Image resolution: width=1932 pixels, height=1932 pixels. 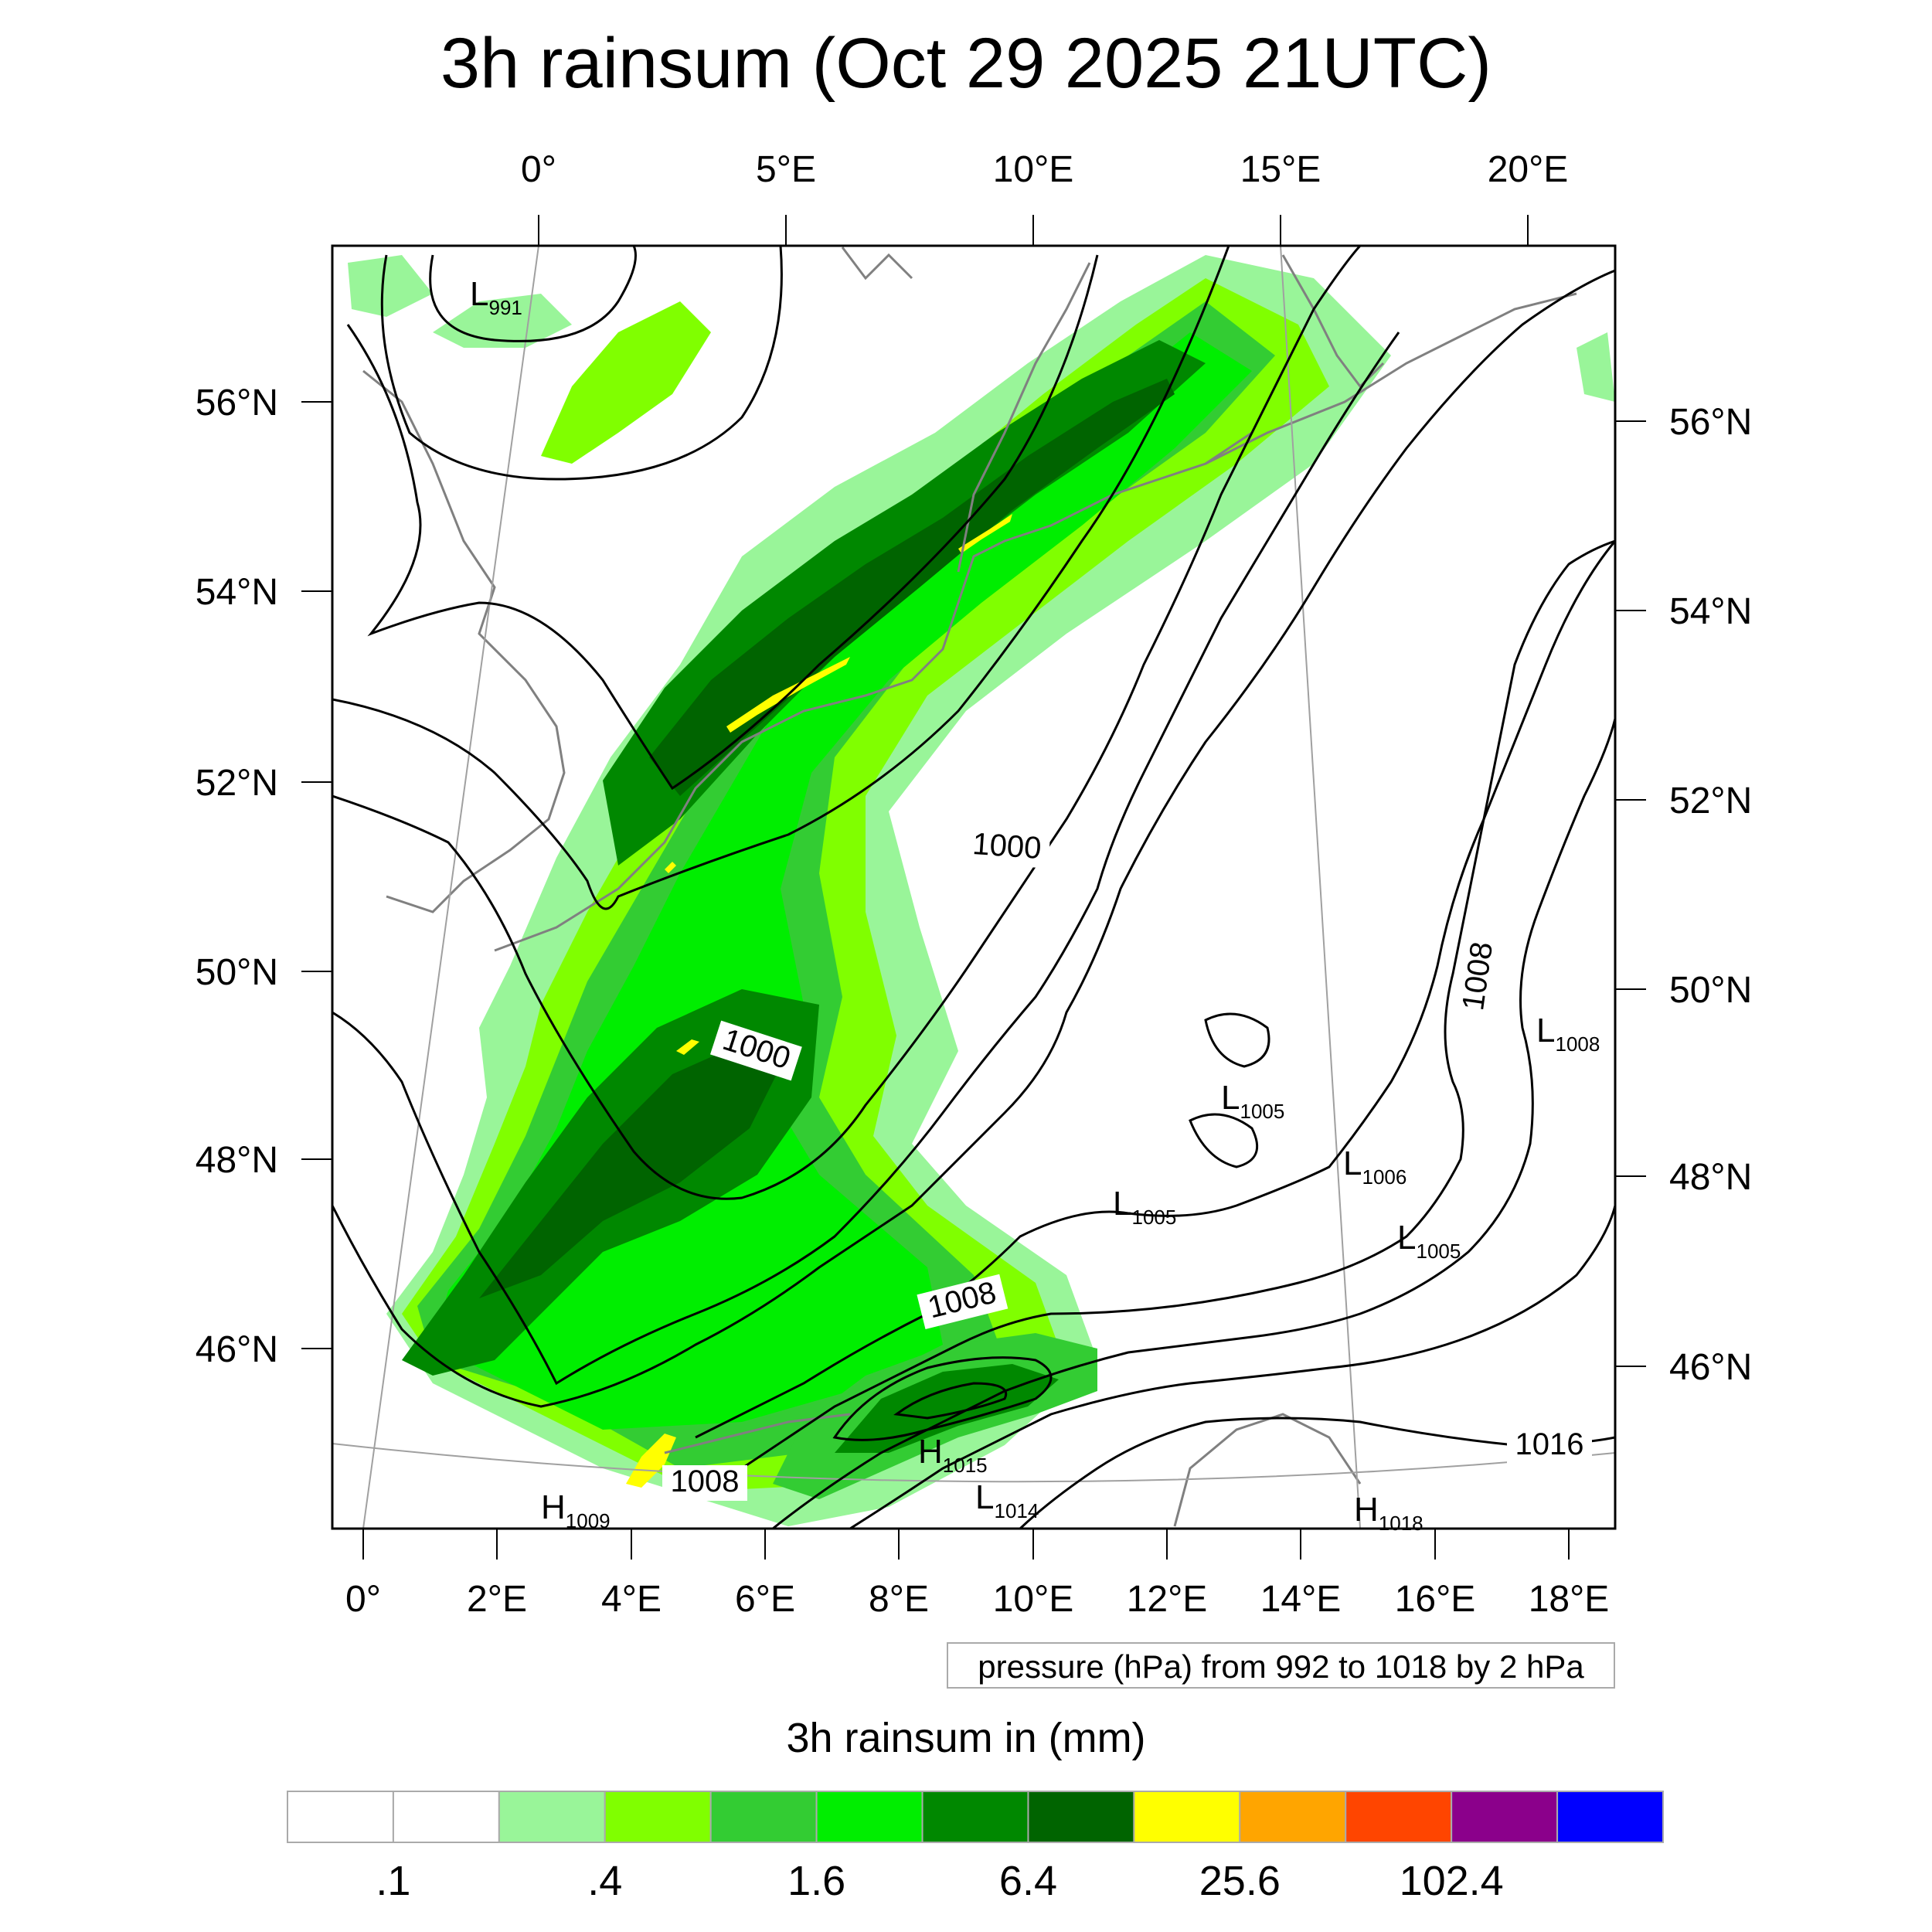 I want to click on left-lat-label: 50°N, so click(x=237, y=972).